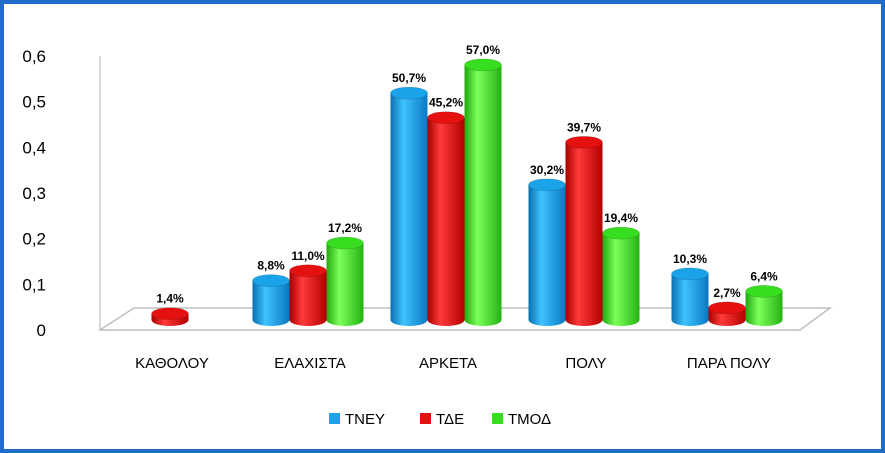  Describe the element at coordinates (271, 266) in the screenshot. I see `data-label: 8,8%` at that location.